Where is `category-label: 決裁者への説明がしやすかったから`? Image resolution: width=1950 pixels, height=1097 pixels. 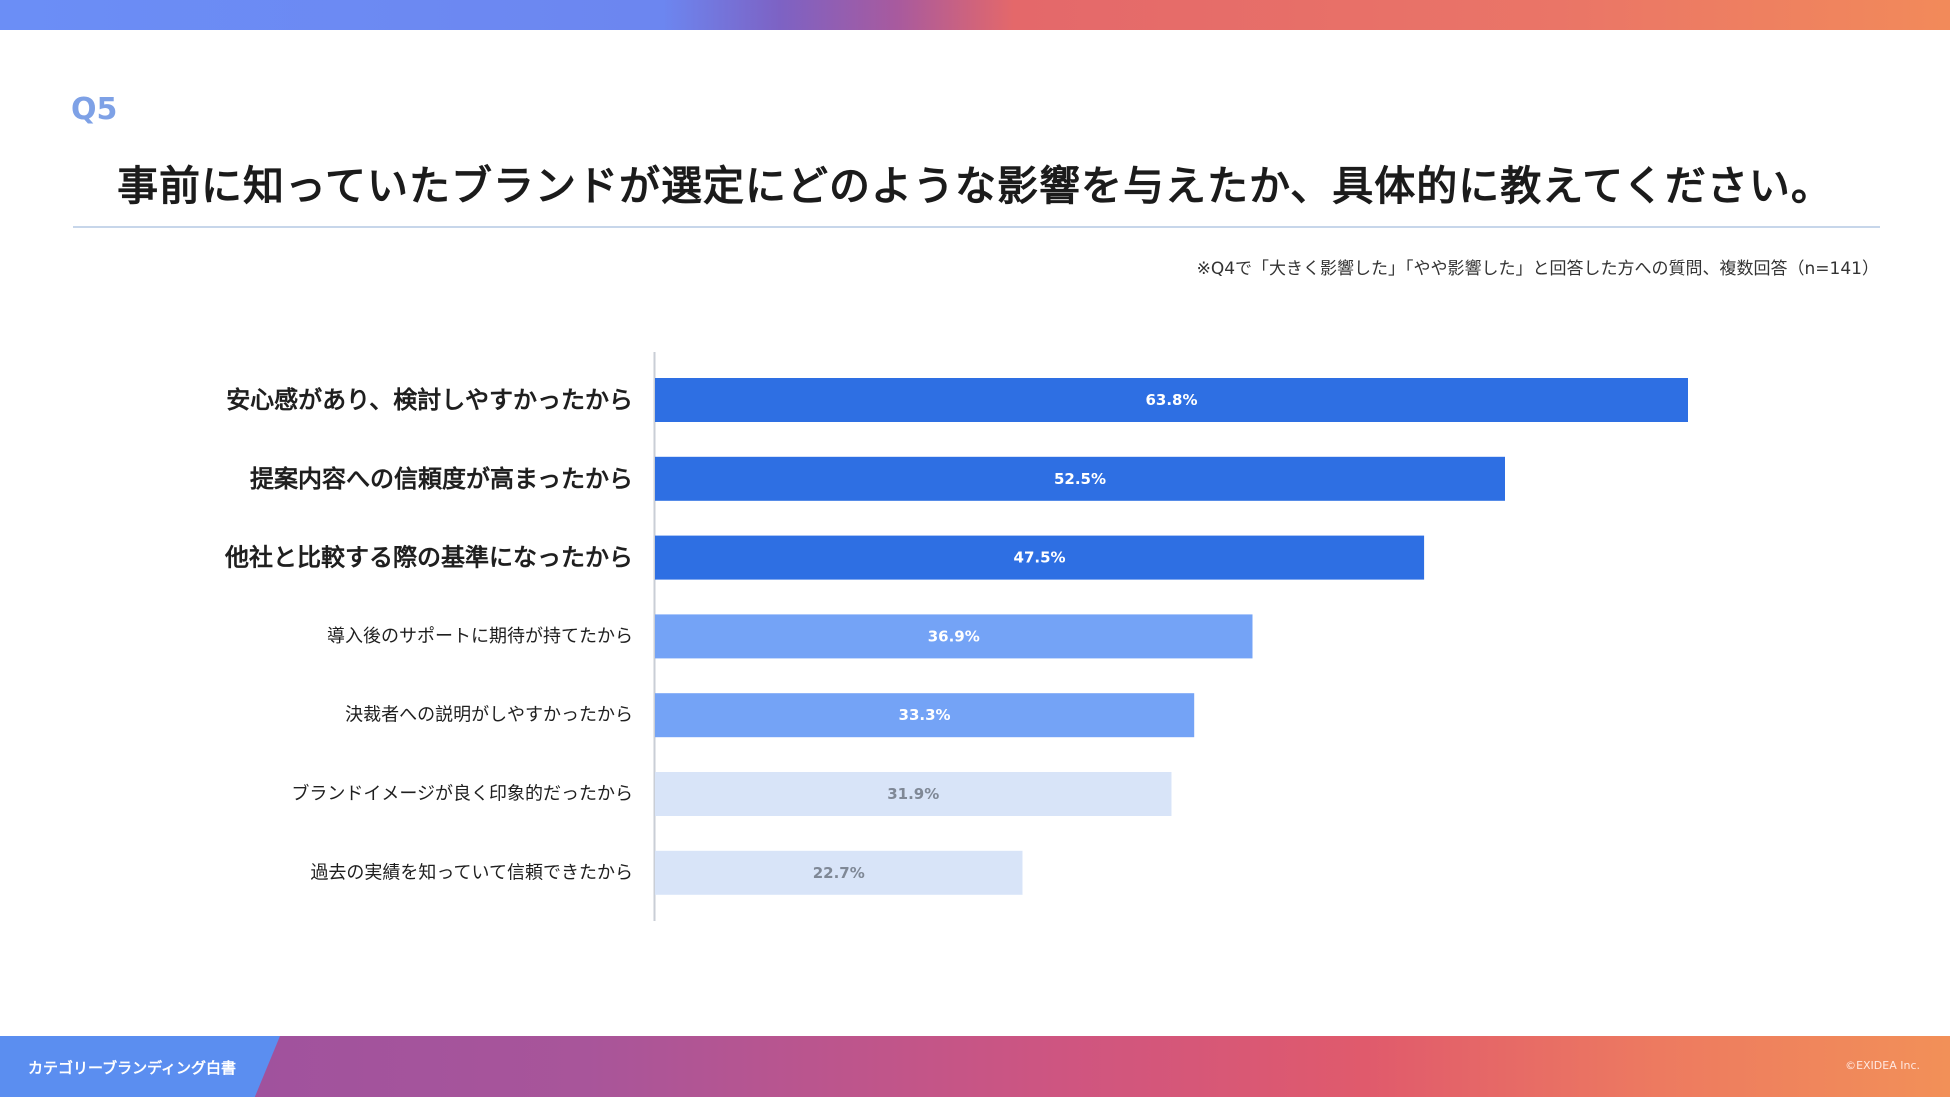
category-label: 決裁者への説明がしやすかったから is located at coordinates (489, 715).